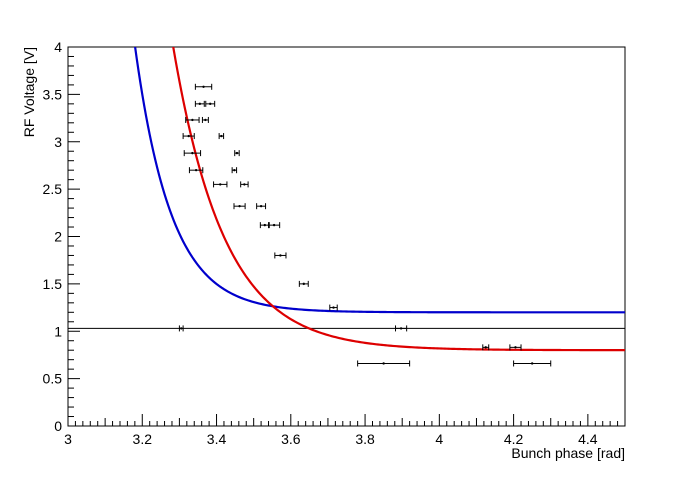 The image size is (696, 479). What do you see at coordinates (58, 47) in the screenshot?
I see `y-tick-label: 4` at bounding box center [58, 47].